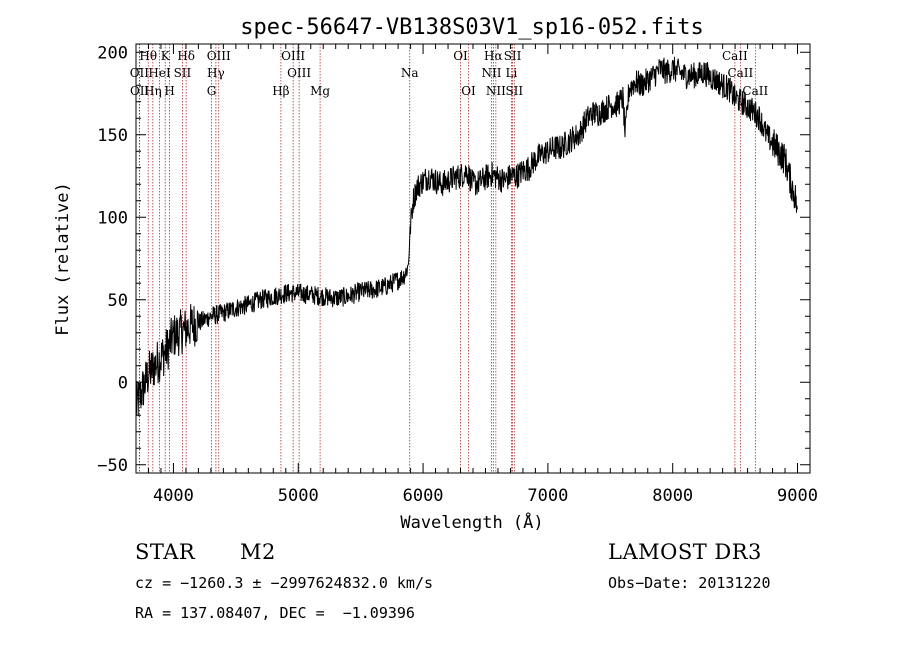 Image resolution: width=900 pixels, height=649 pixels. What do you see at coordinates (186, 56) in the screenshot?
I see `line-label-2: Hδ` at bounding box center [186, 56].